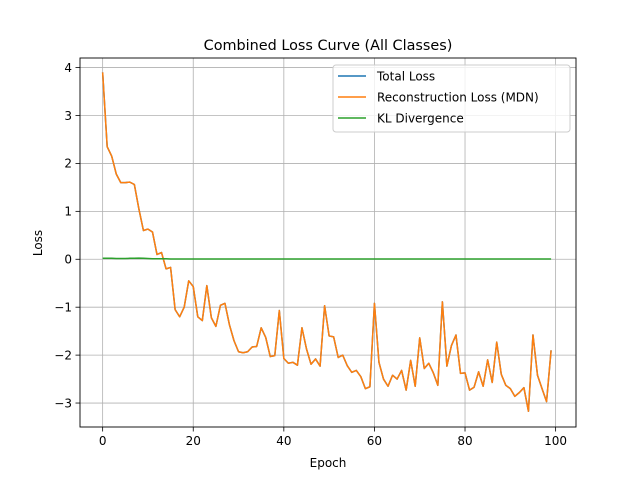  Describe the element at coordinates (327, 258) in the screenshot. I see `series-line-kl-divergence` at that location.